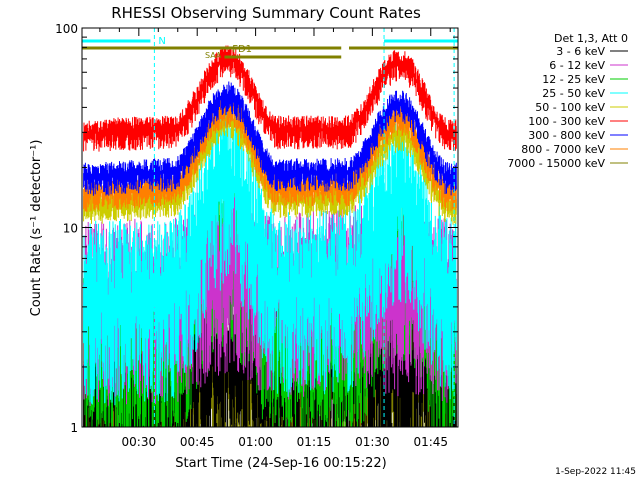 The width and height of the screenshot is (640, 480). Describe the element at coordinates (70, 229) in the screenshot. I see `y-tick-label-1: 10` at that location.